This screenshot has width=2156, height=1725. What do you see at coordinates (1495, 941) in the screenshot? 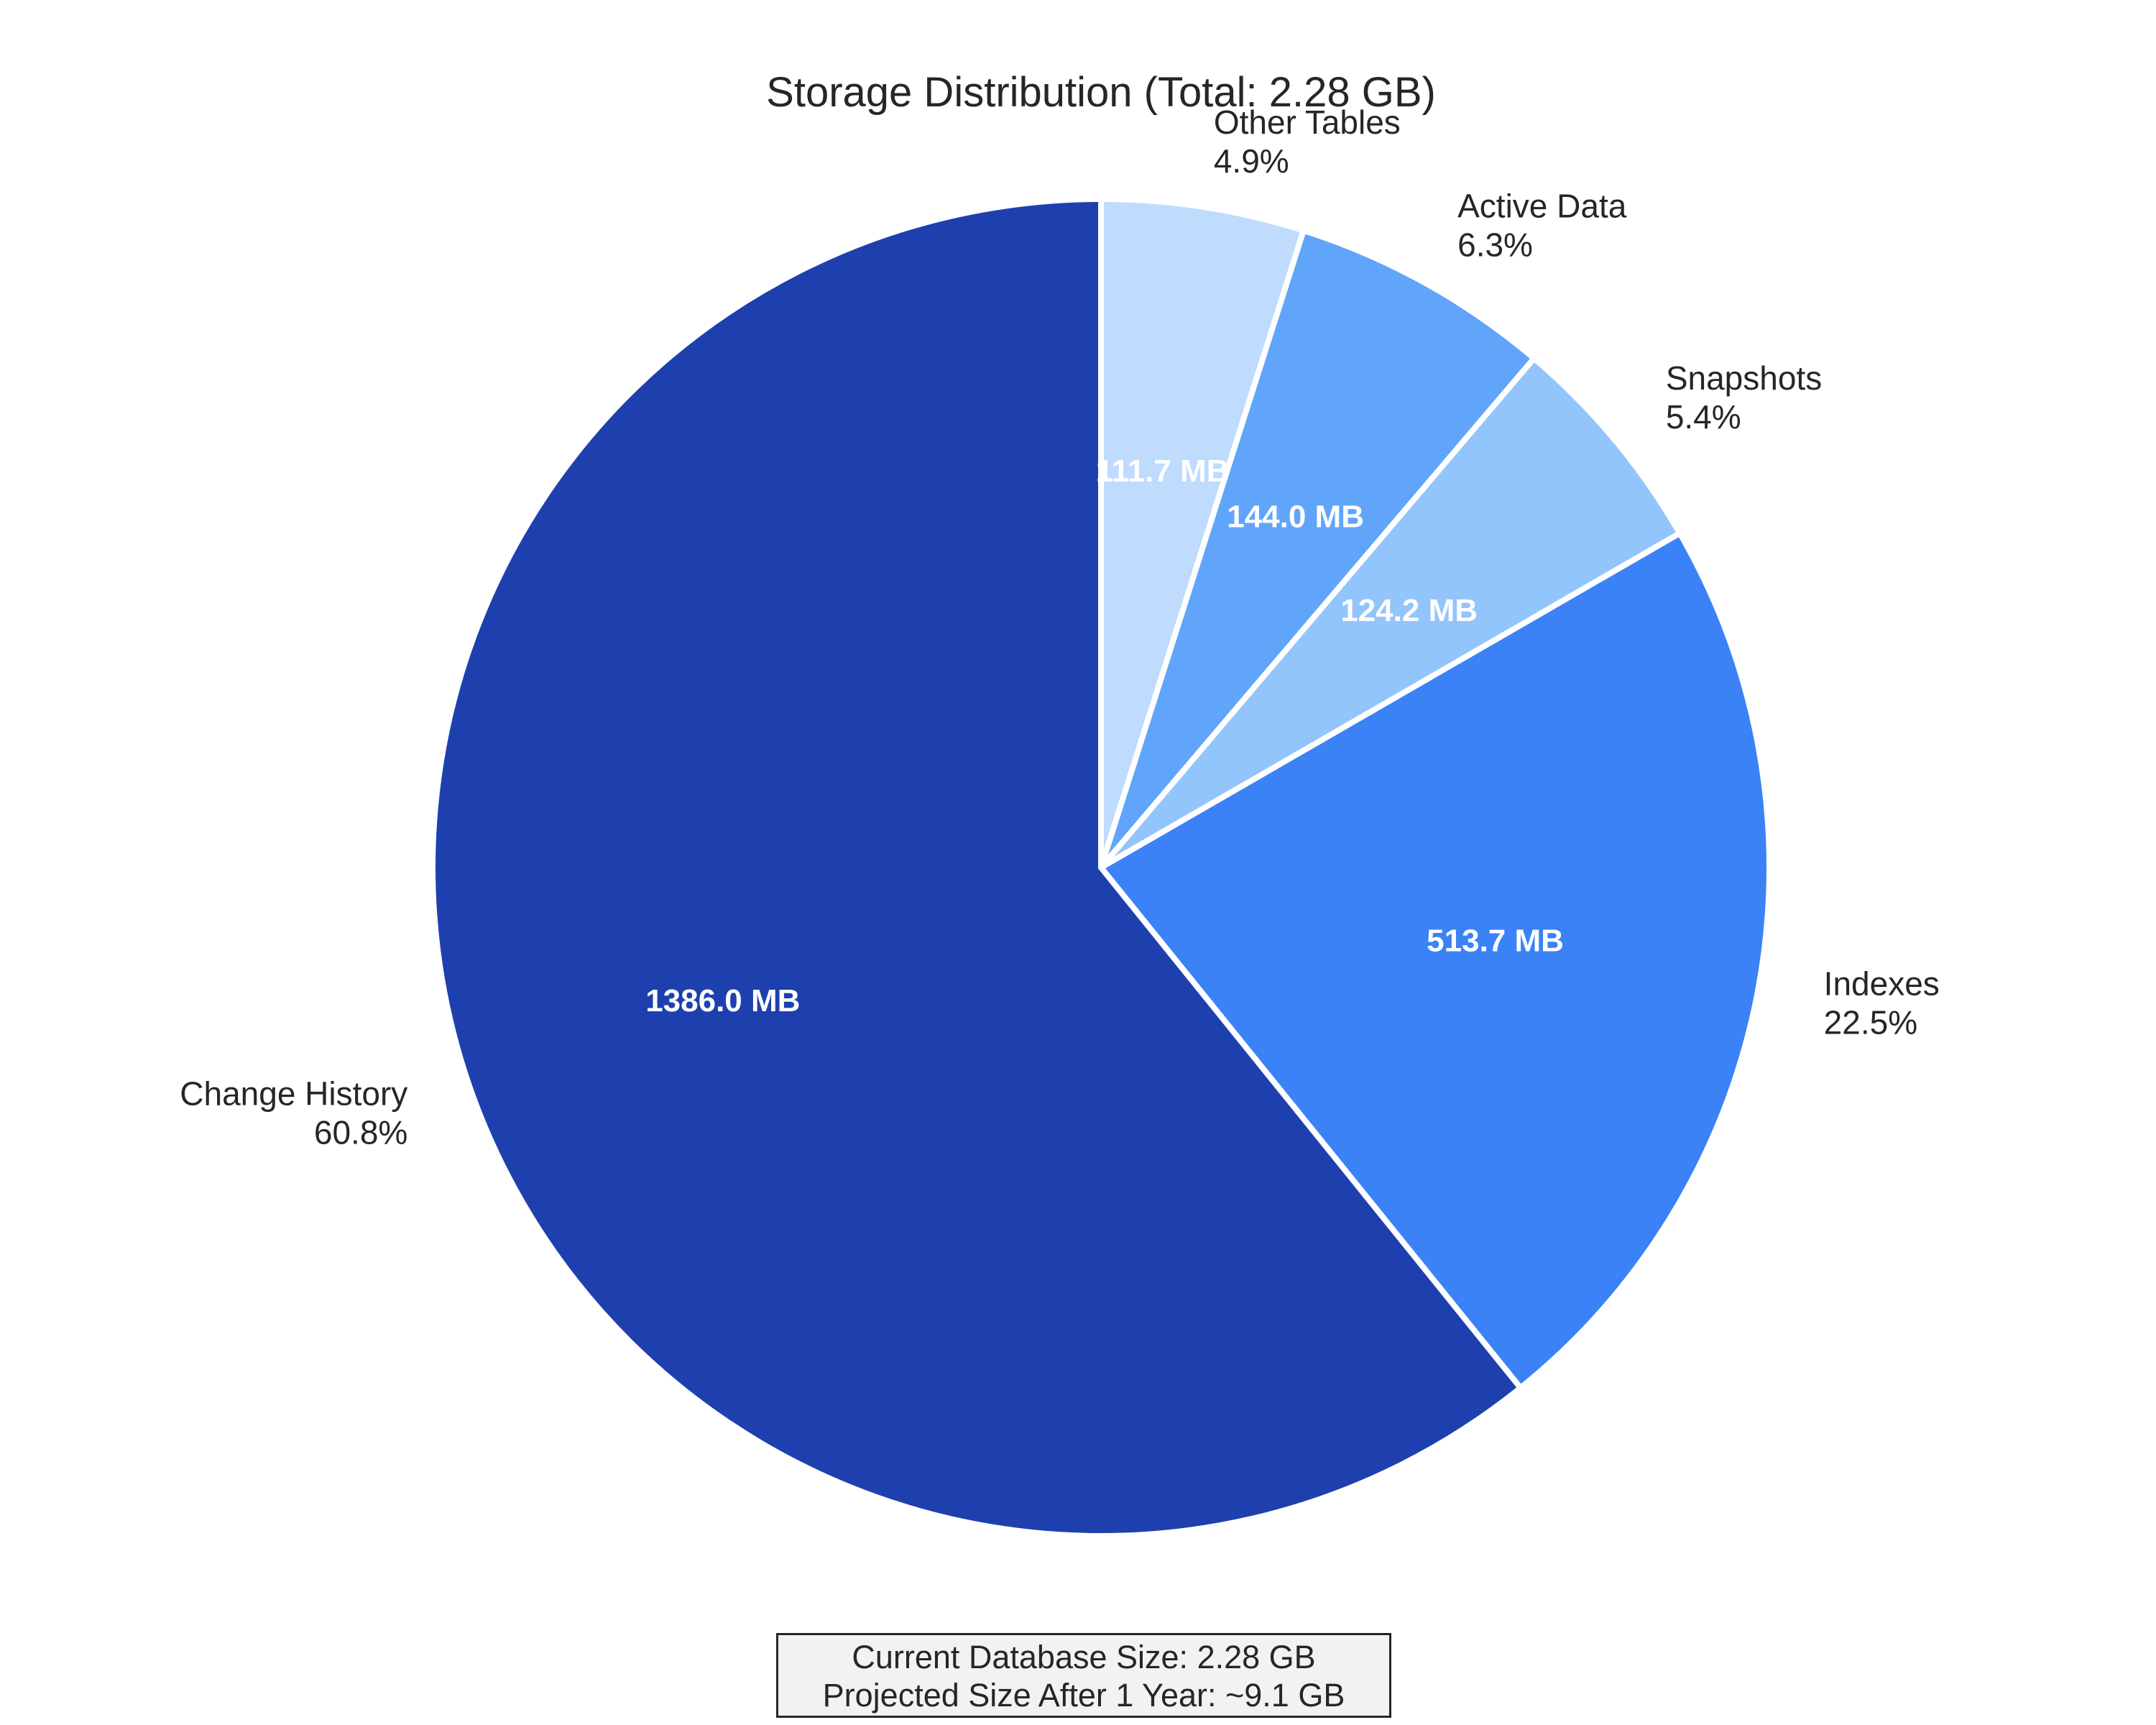
I see `value-label-indexes: 513.7 MB` at bounding box center [1495, 941].